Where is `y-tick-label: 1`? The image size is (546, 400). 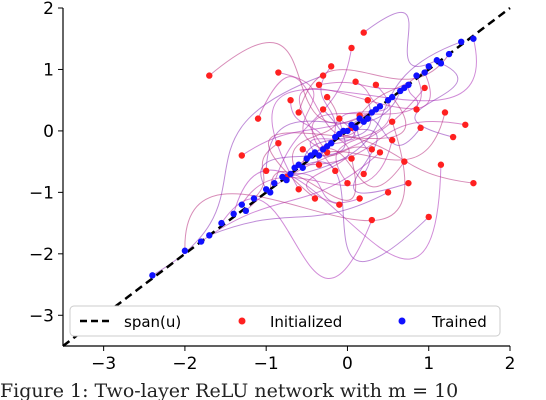
y-tick-label: 1 is located at coordinates (48, 70).